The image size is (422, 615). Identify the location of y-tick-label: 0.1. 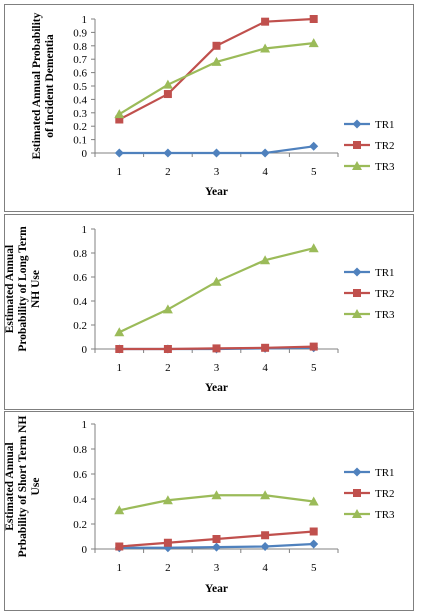
(80, 141).